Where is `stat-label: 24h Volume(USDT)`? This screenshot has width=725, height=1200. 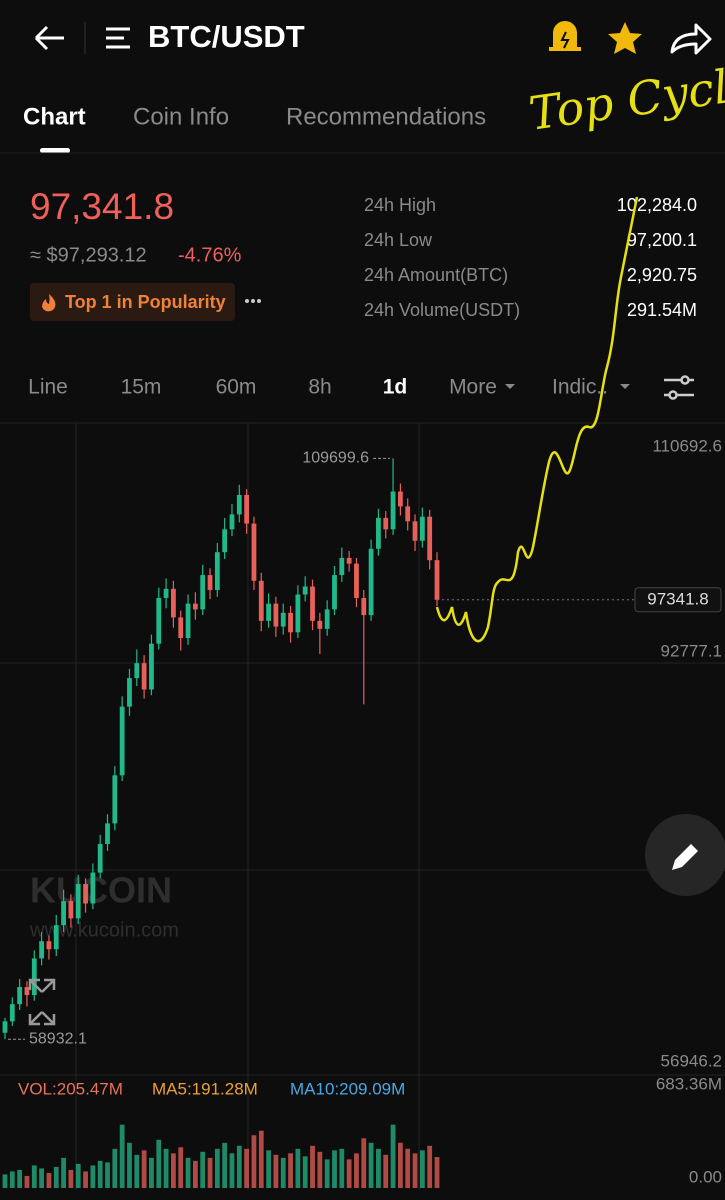 stat-label: 24h Volume(USDT) is located at coordinates (442, 310).